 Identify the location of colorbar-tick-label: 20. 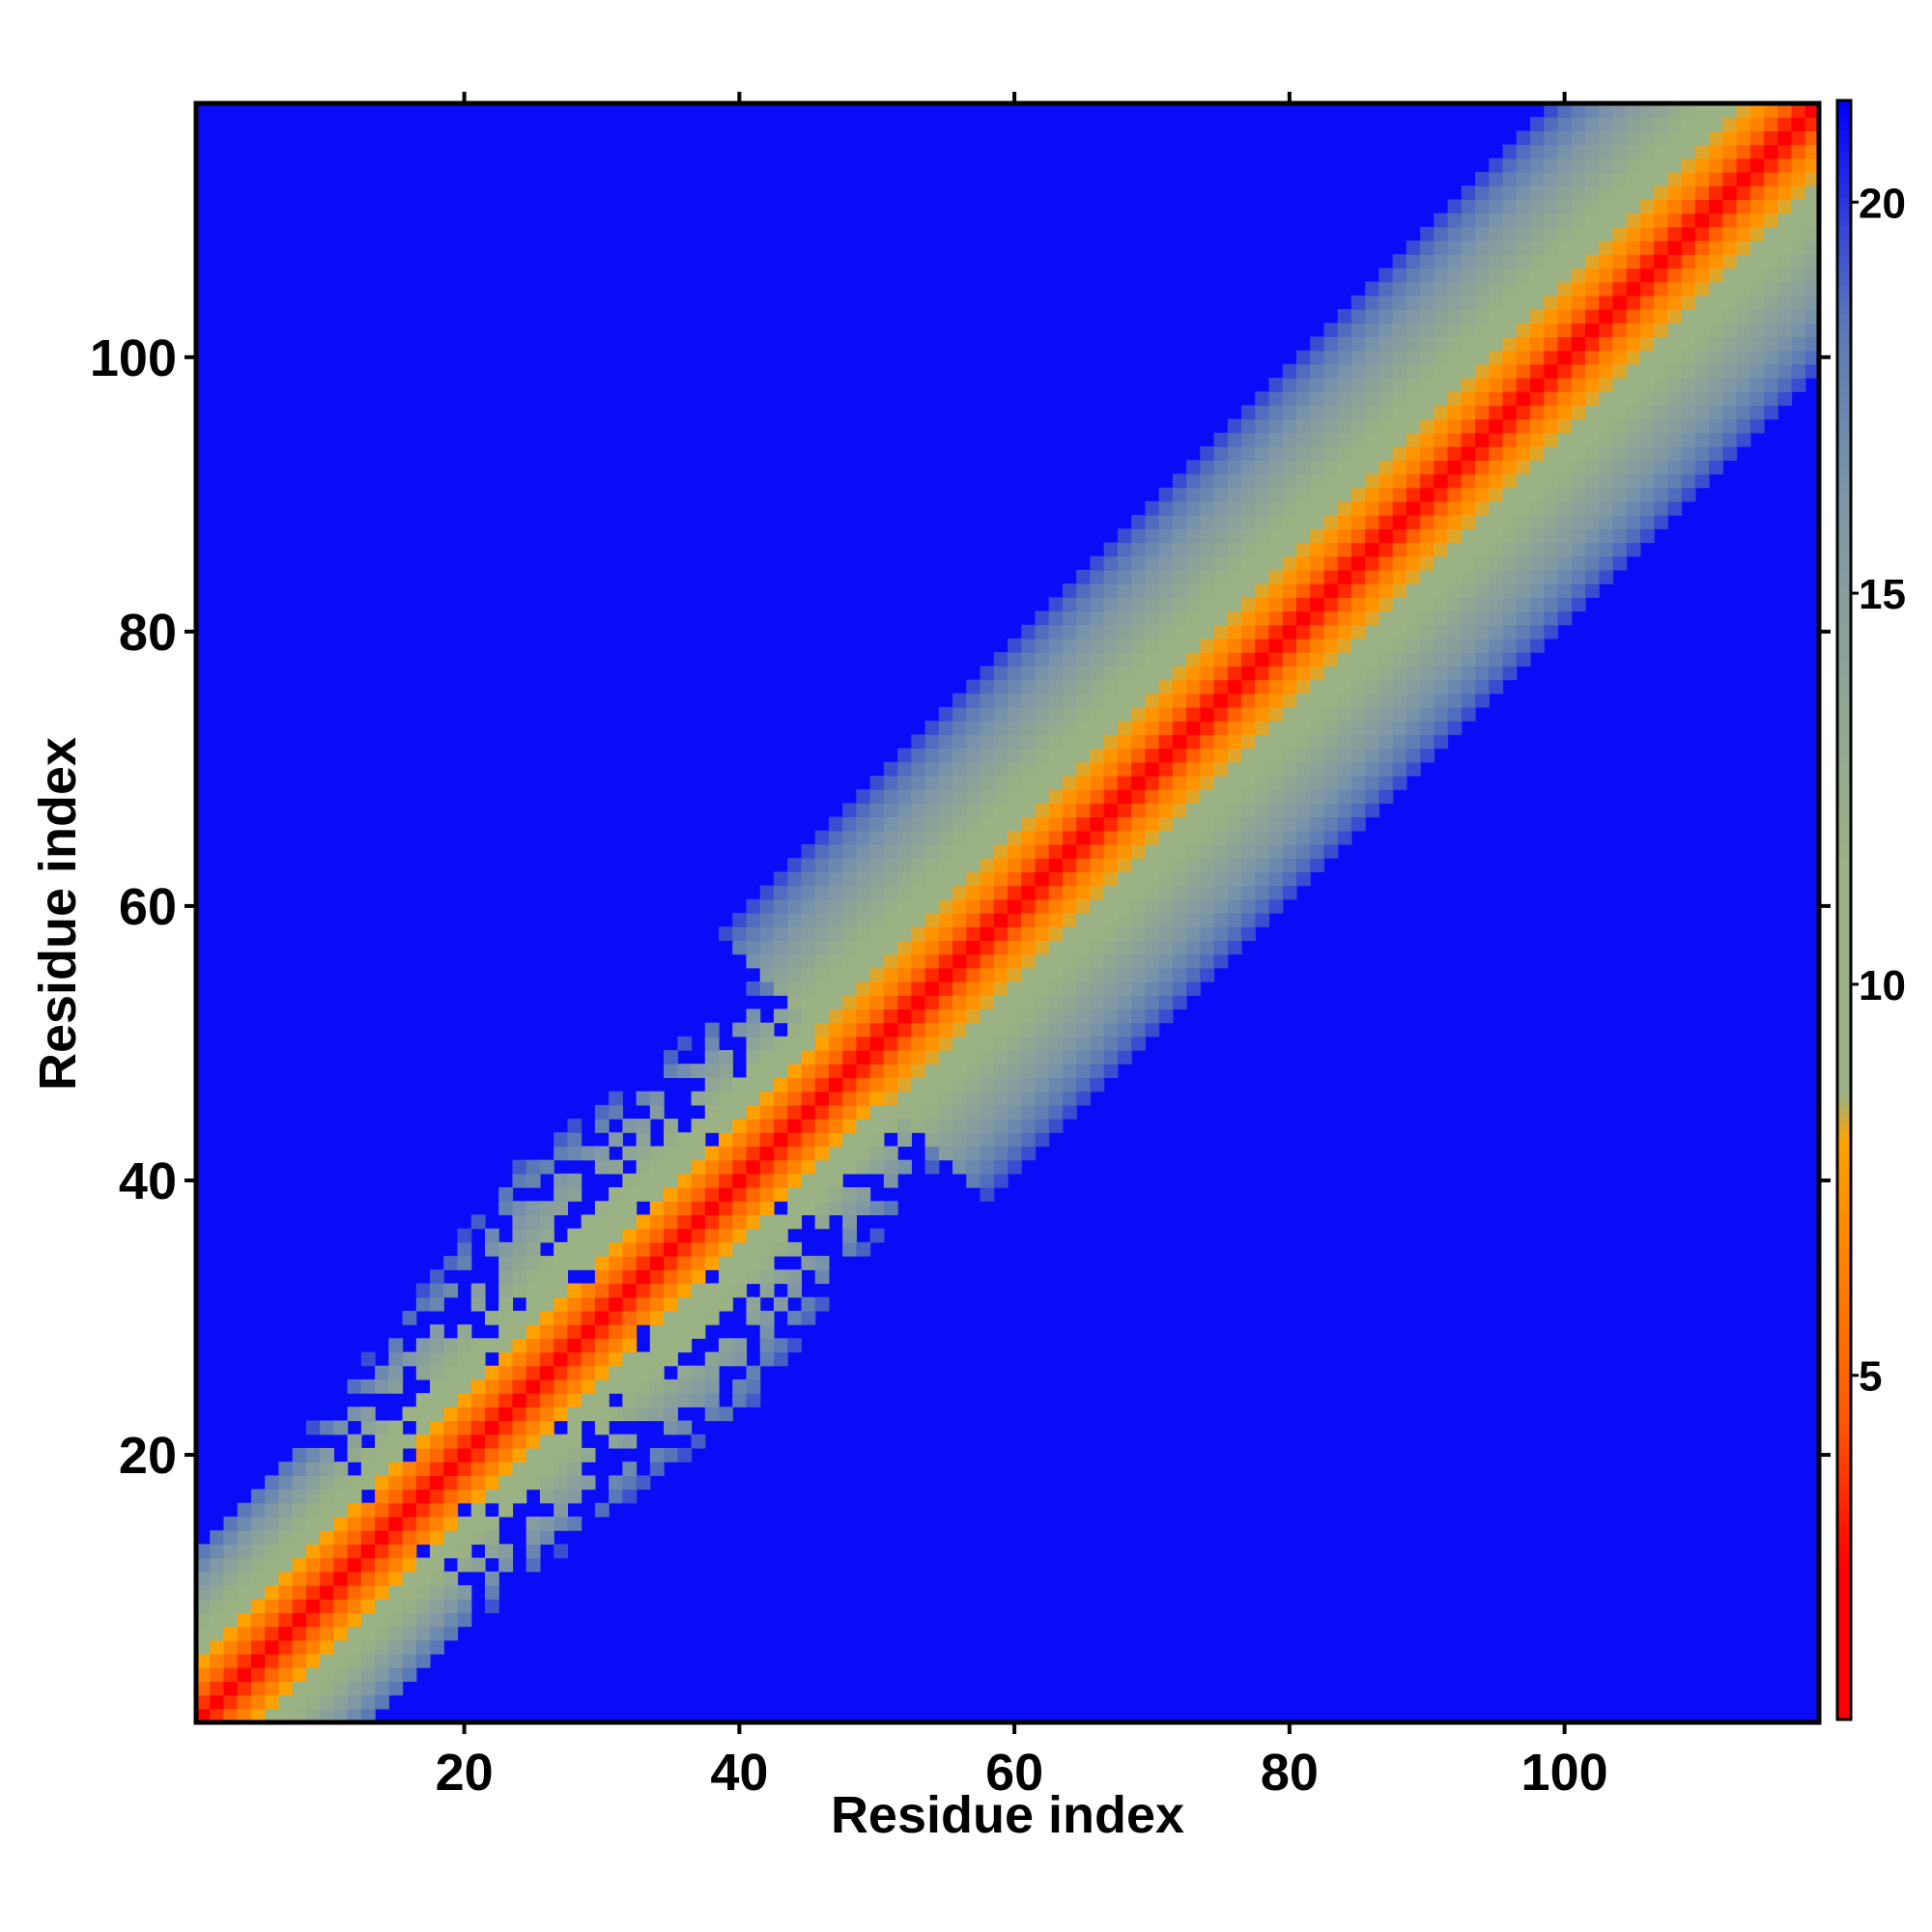
(1882, 203).